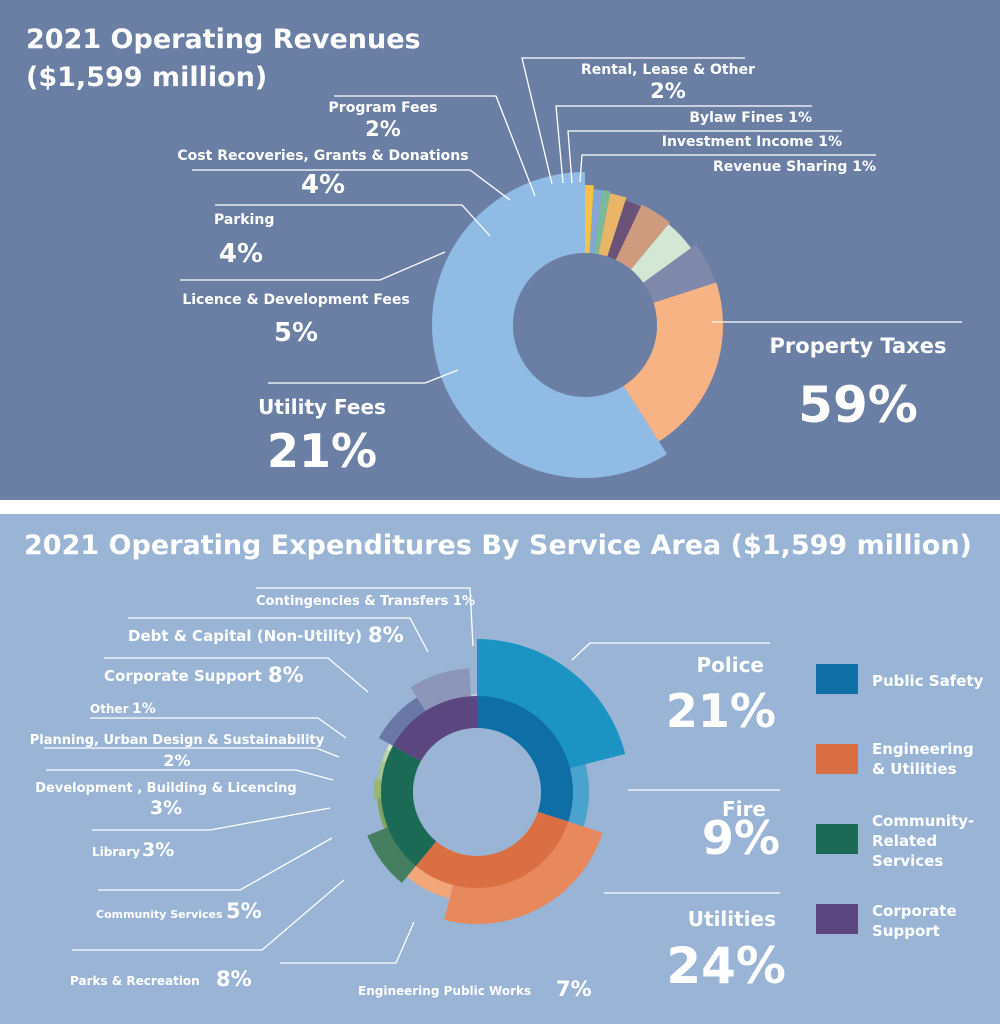  What do you see at coordinates (837, 839) in the screenshot?
I see `legend-swatch-community` at bounding box center [837, 839].